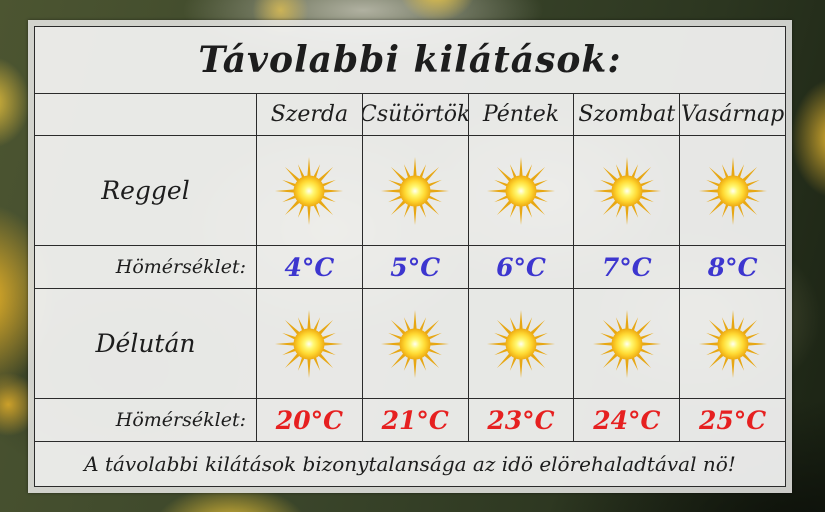 The width and height of the screenshot is (825, 512). Describe the element at coordinates (626, 419) in the screenshot. I see `afternoon-temp-szombat: 24°C` at that location.